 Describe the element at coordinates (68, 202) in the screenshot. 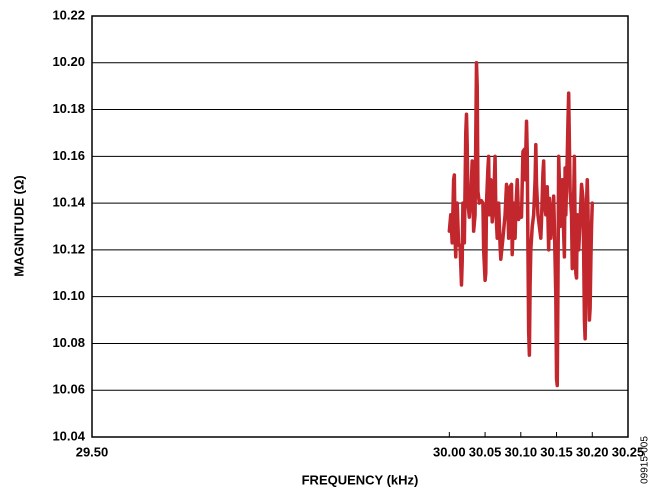

I see `y-tick-label: 10.14` at that location.